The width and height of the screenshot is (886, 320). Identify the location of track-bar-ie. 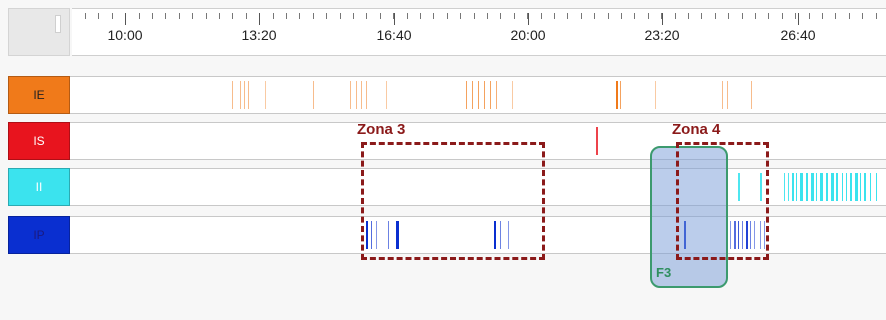
(478, 95).